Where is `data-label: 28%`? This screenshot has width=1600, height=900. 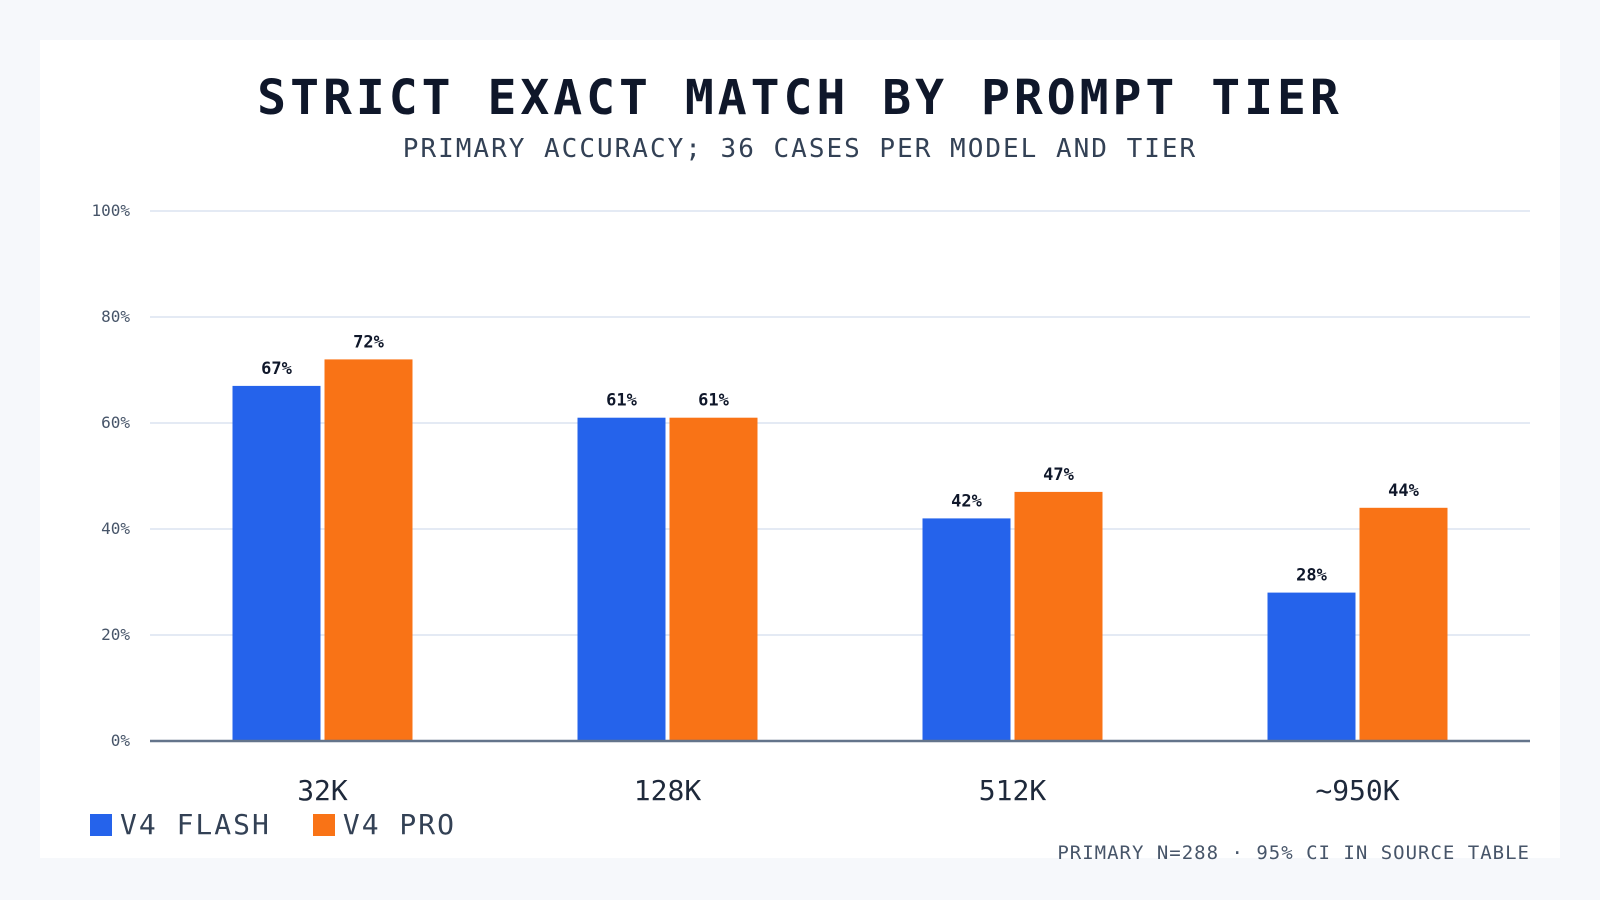 data-label: 28% is located at coordinates (1311, 576).